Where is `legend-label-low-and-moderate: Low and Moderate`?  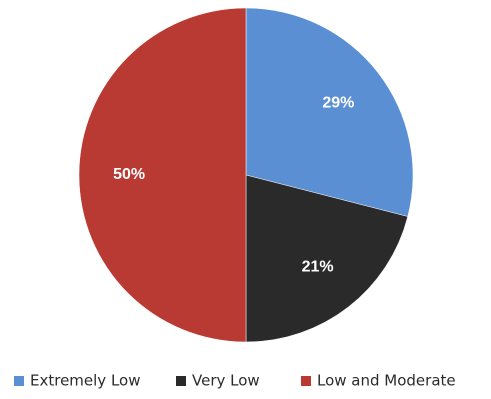
legend-label-low-and-moderate: Low and Moderate is located at coordinates (386, 381).